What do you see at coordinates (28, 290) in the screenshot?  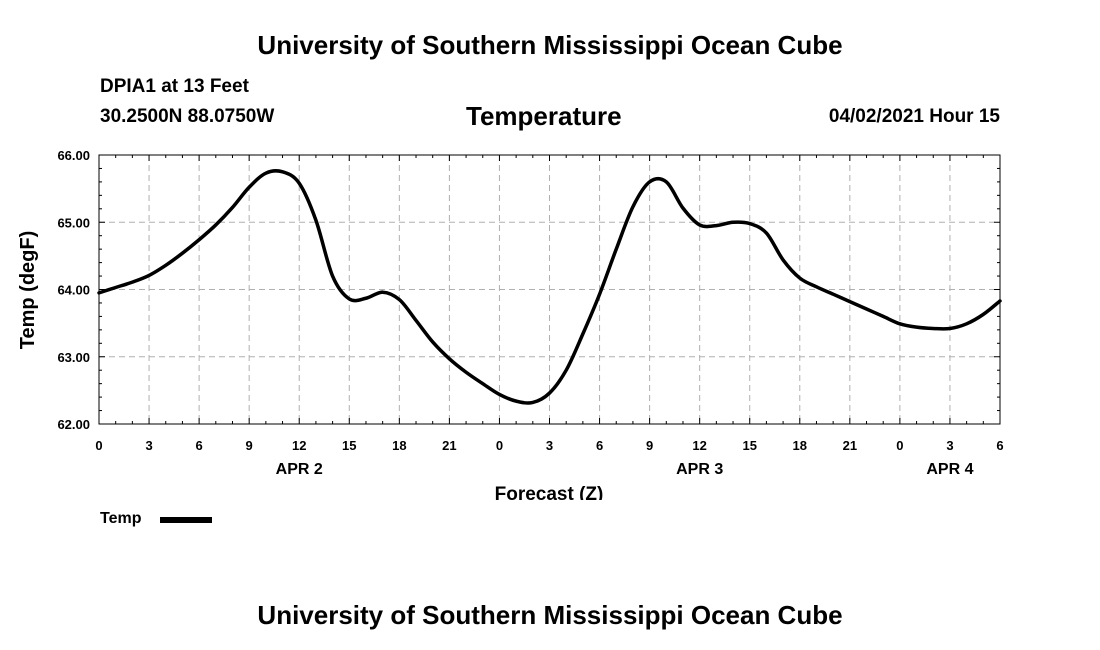 I see `y-axis-label: Temp (degF)` at bounding box center [28, 290].